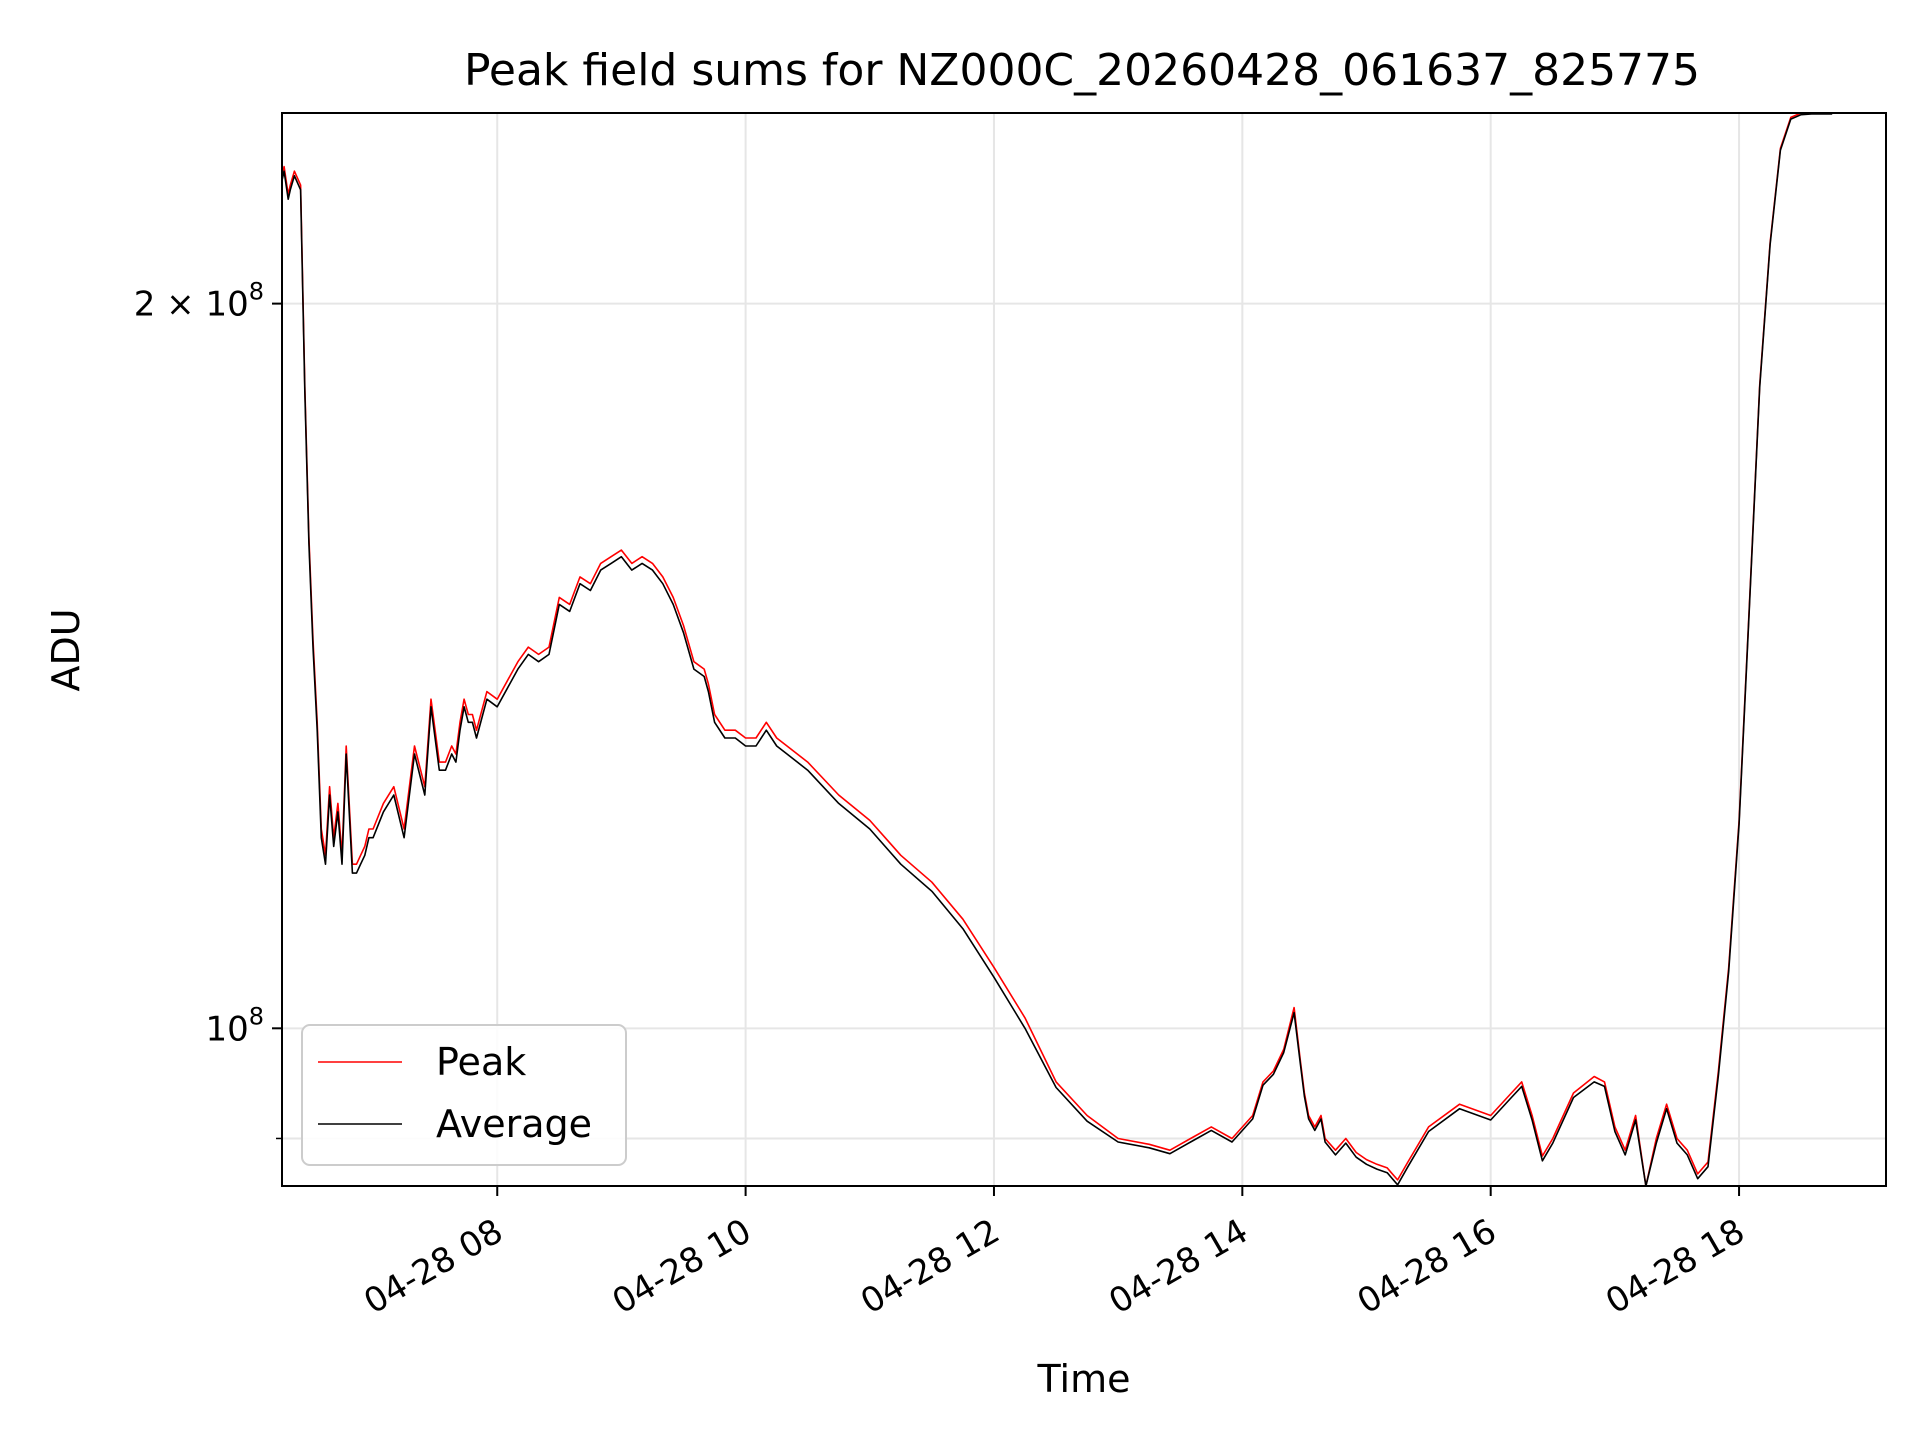 The width and height of the screenshot is (1920, 1440). I want to click on x-axis-label: Time, so click(1084, 1379).